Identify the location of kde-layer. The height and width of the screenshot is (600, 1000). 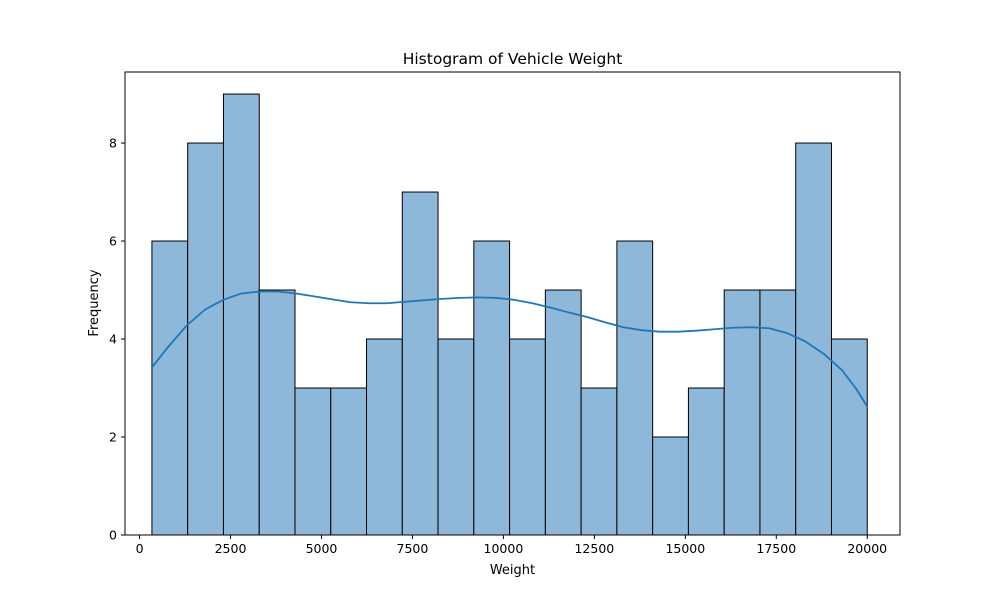
(510, 349).